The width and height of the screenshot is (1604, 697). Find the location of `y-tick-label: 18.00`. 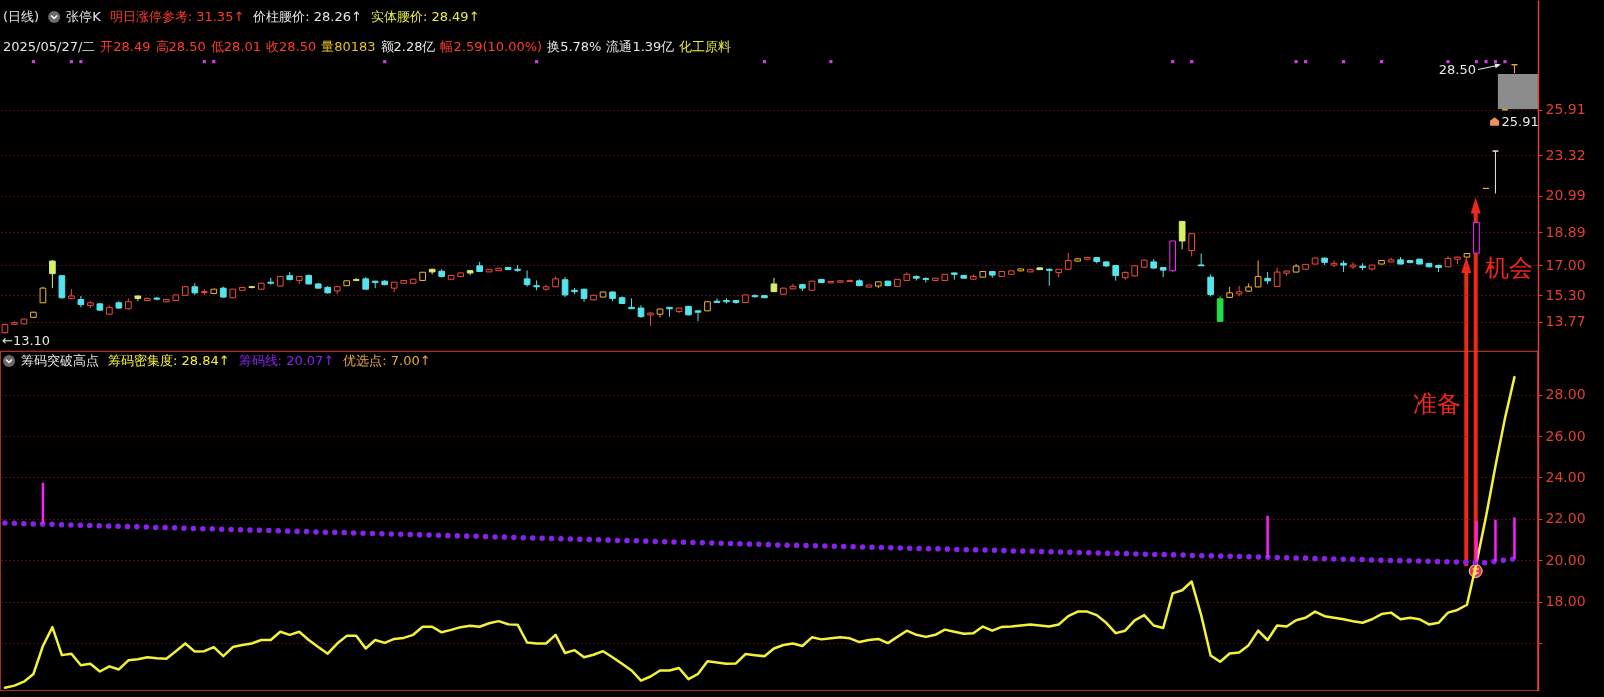

y-tick-label: 18.00 is located at coordinates (1565, 601).